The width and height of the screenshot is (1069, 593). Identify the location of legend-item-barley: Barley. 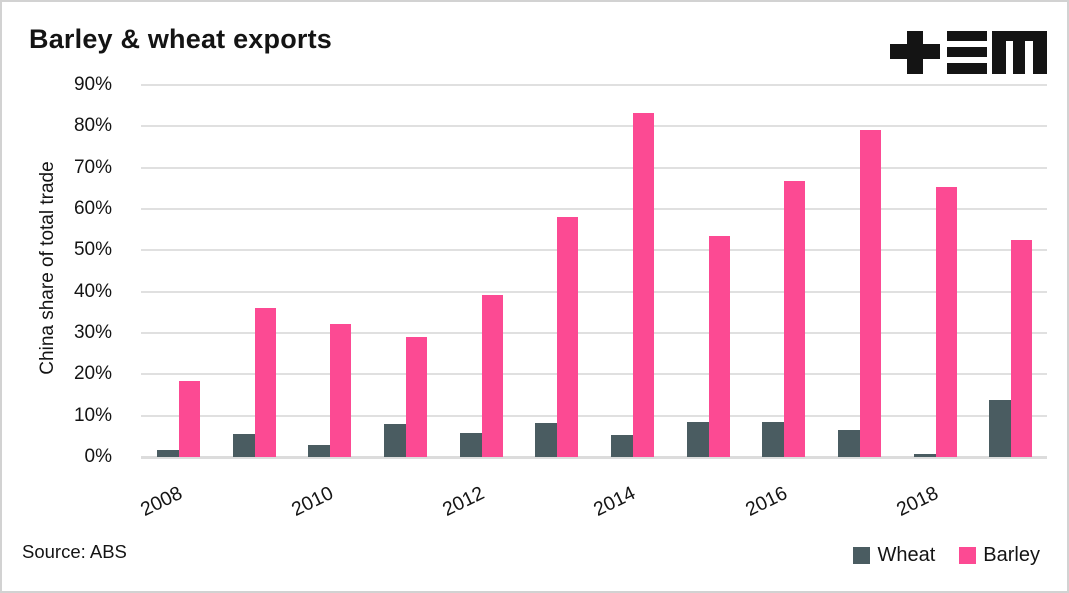
(999, 555).